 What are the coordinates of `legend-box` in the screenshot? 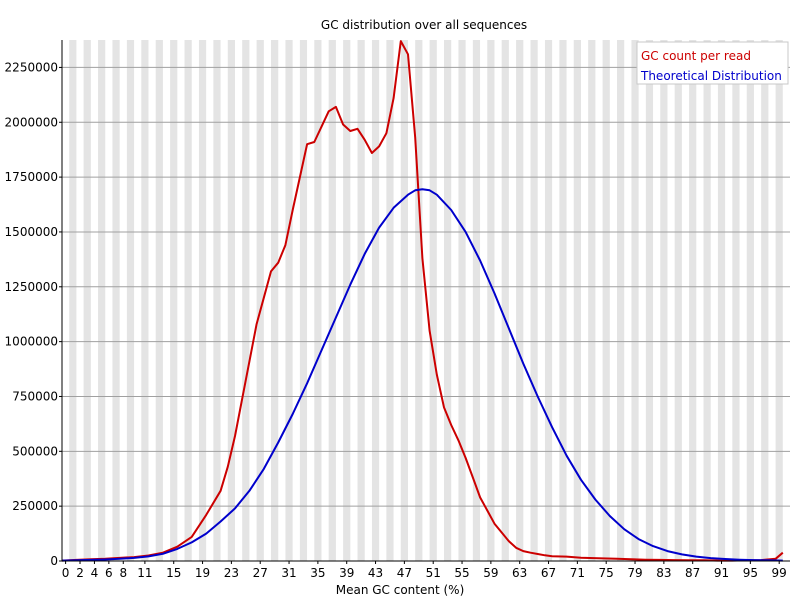 It's located at (712, 63).